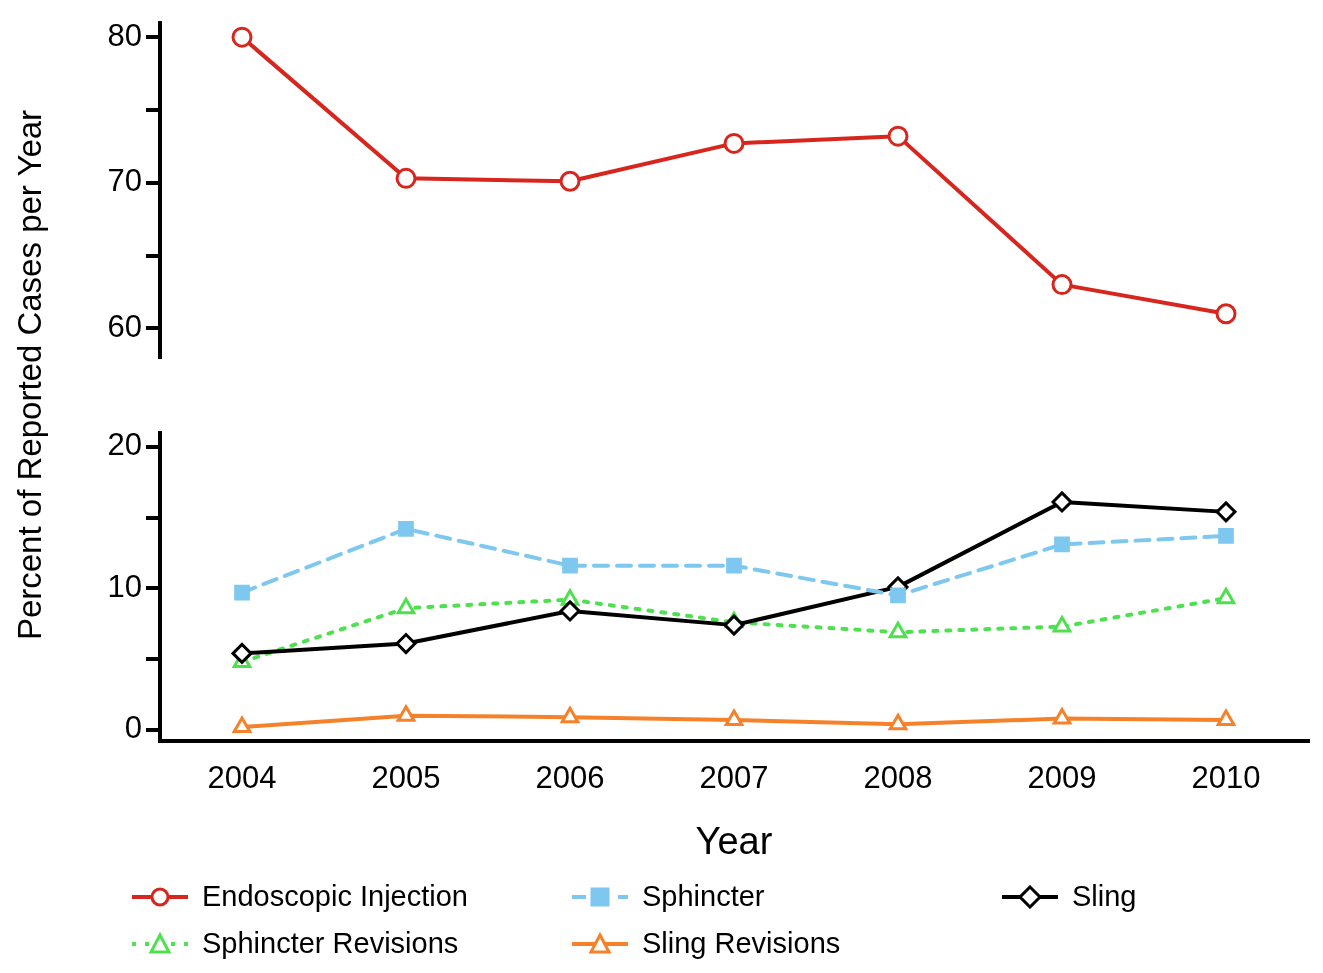 This screenshot has height=973, width=1323. What do you see at coordinates (1226, 778) in the screenshot?
I see `x-tick-label: 2010` at bounding box center [1226, 778].